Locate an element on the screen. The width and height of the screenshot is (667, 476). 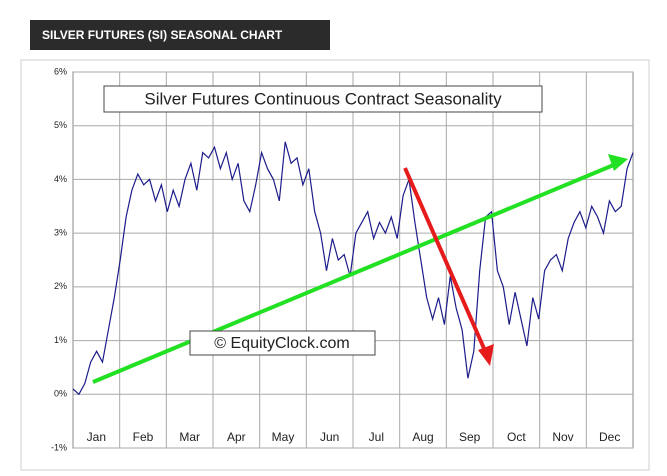
annotation: © EquityClock.com is located at coordinates (281, 343).